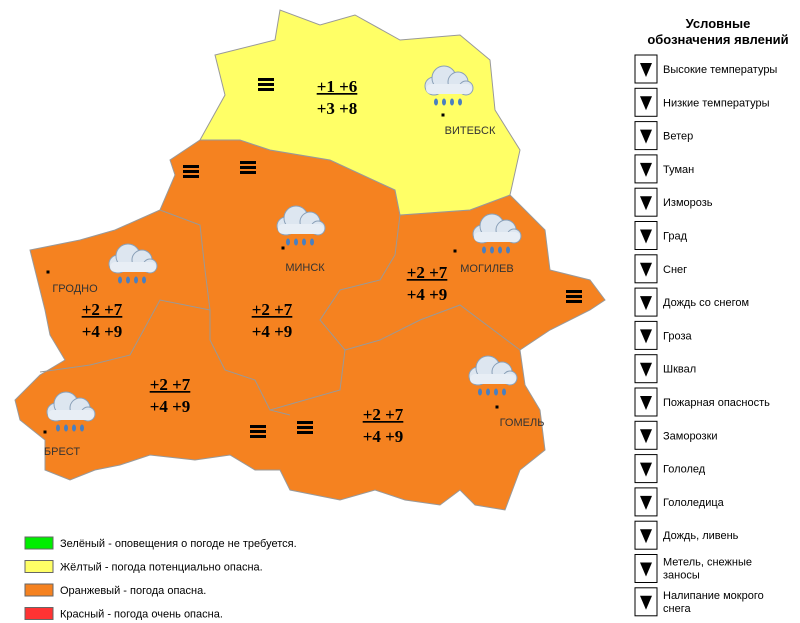 The image size is (800, 623). I want to click on phenomenon-label: Гололед, so click(684, 470).